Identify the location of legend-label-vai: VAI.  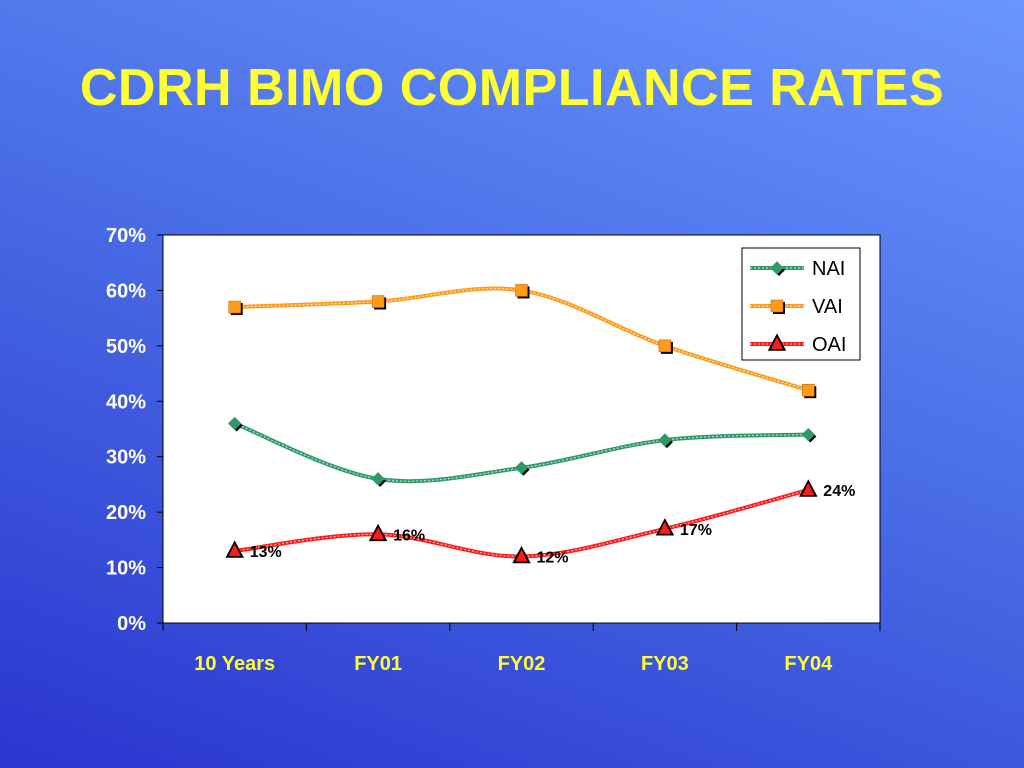
(827, 307).